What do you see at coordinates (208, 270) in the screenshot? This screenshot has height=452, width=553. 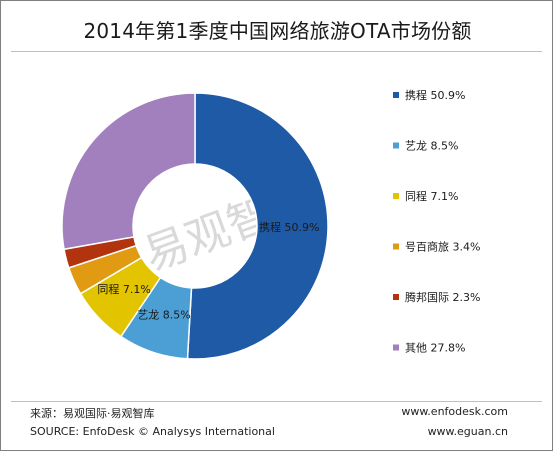 I see `data-label-group: 携程 50.9% 艺龙 8.5% 同程 7.1%` at bounding box center [208, 270].